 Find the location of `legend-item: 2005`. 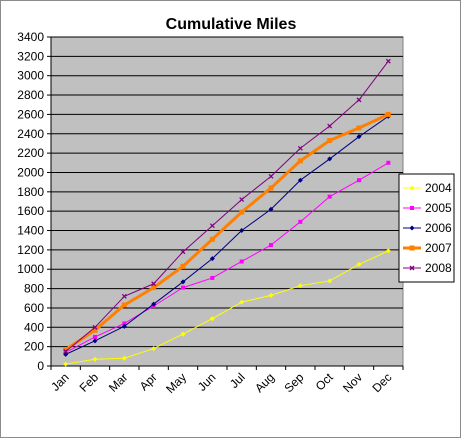

legend-item: 2005 is located at coordinates (427, 208).